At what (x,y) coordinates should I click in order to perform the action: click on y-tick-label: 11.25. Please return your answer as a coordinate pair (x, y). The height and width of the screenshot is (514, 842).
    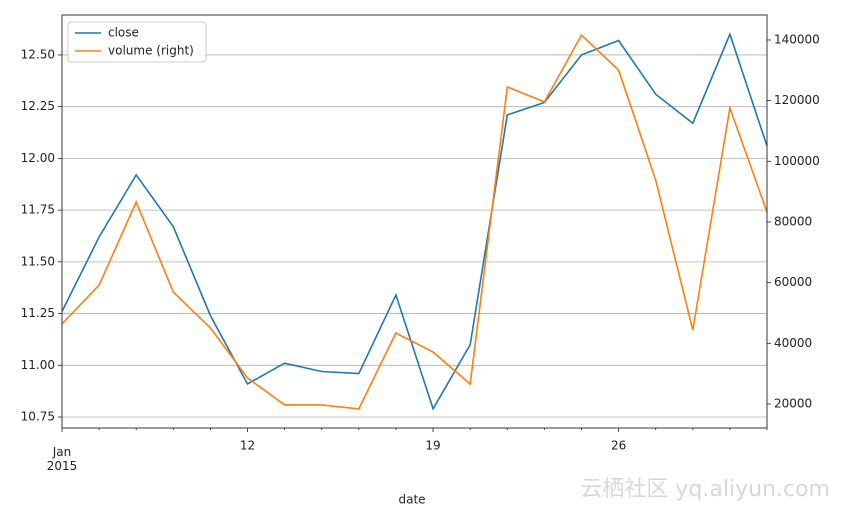
    Looking at the image, I should click on (38, 313).